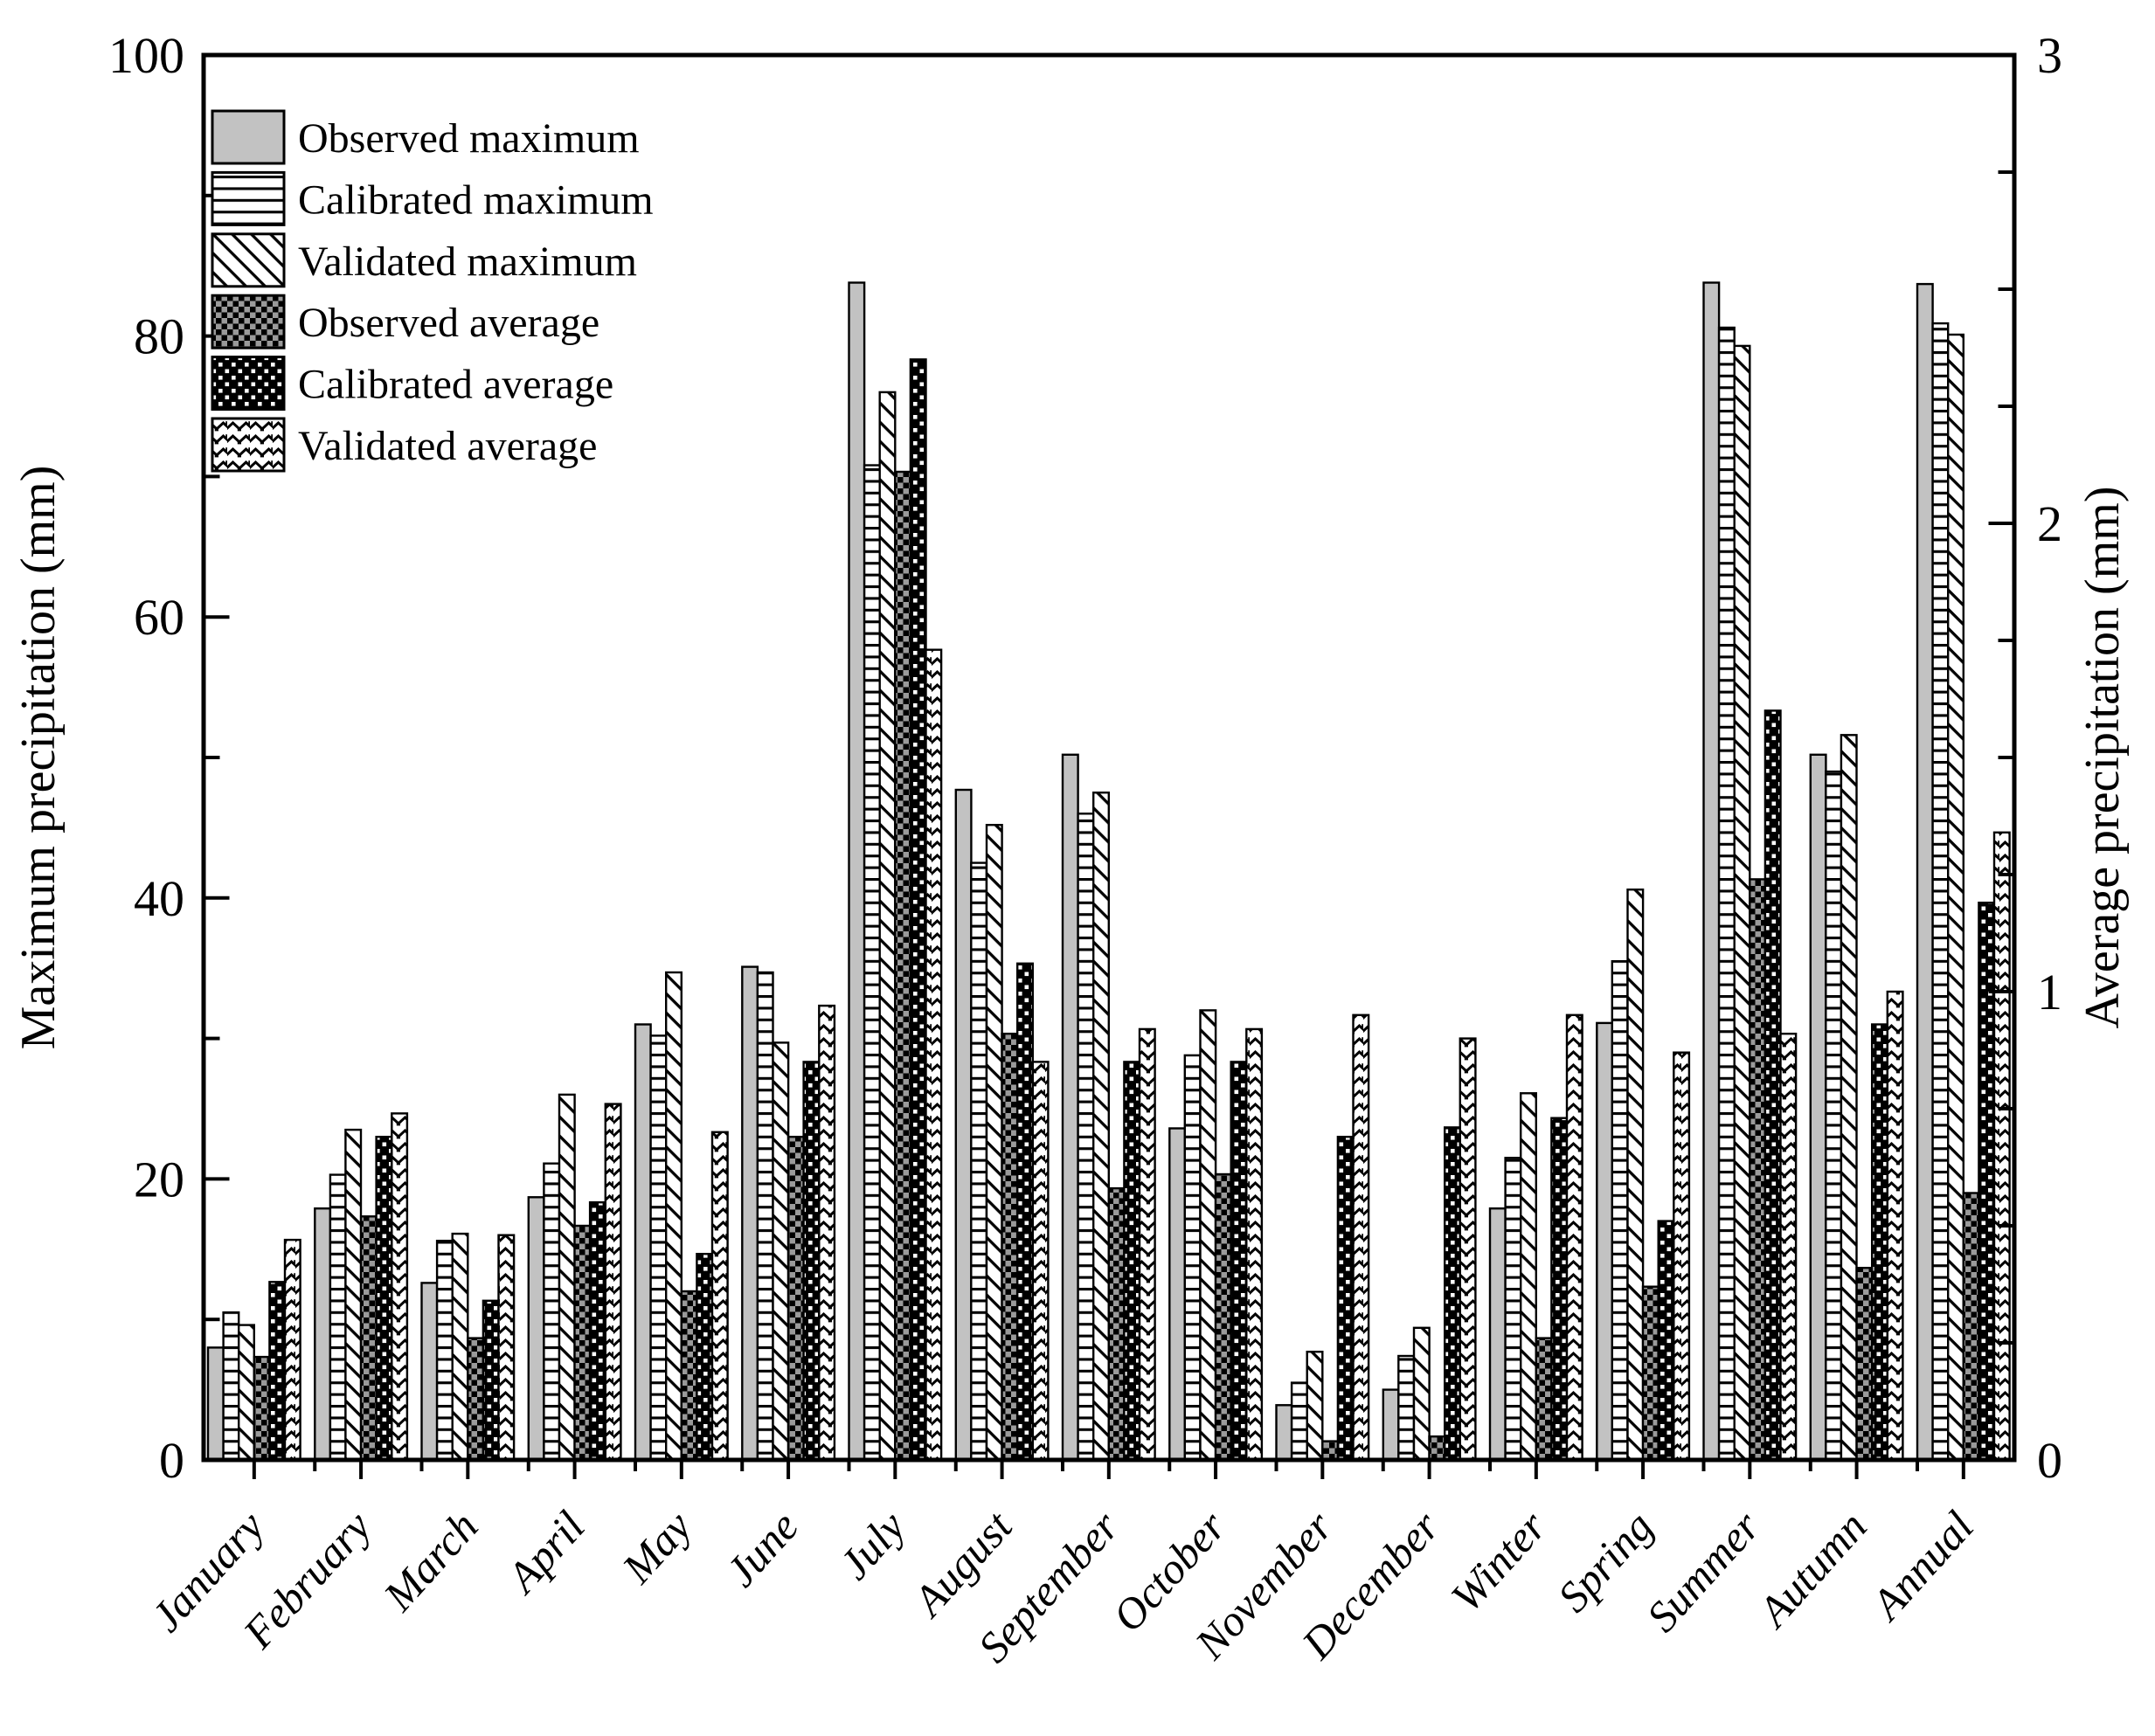  Describe the element at coordinates (1711, 872) in the screenshot. I see `bar-observed-maximum-summer` at that location.